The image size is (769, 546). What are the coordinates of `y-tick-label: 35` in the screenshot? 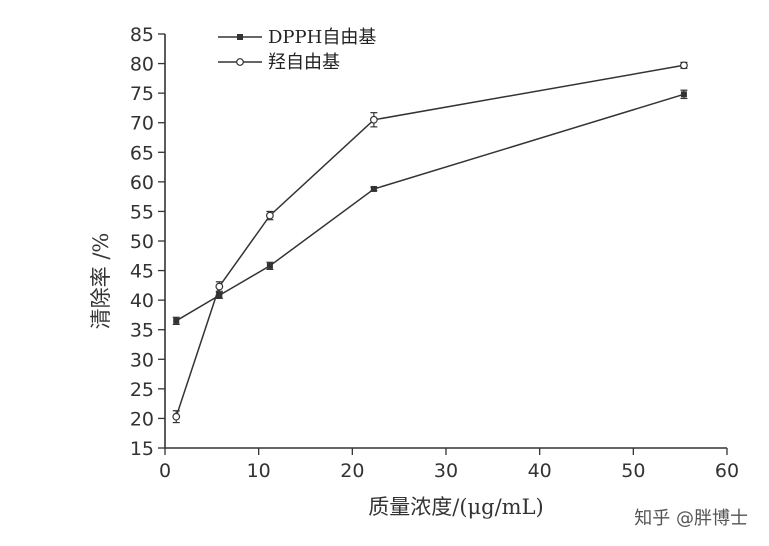 It's located at (142, 331).